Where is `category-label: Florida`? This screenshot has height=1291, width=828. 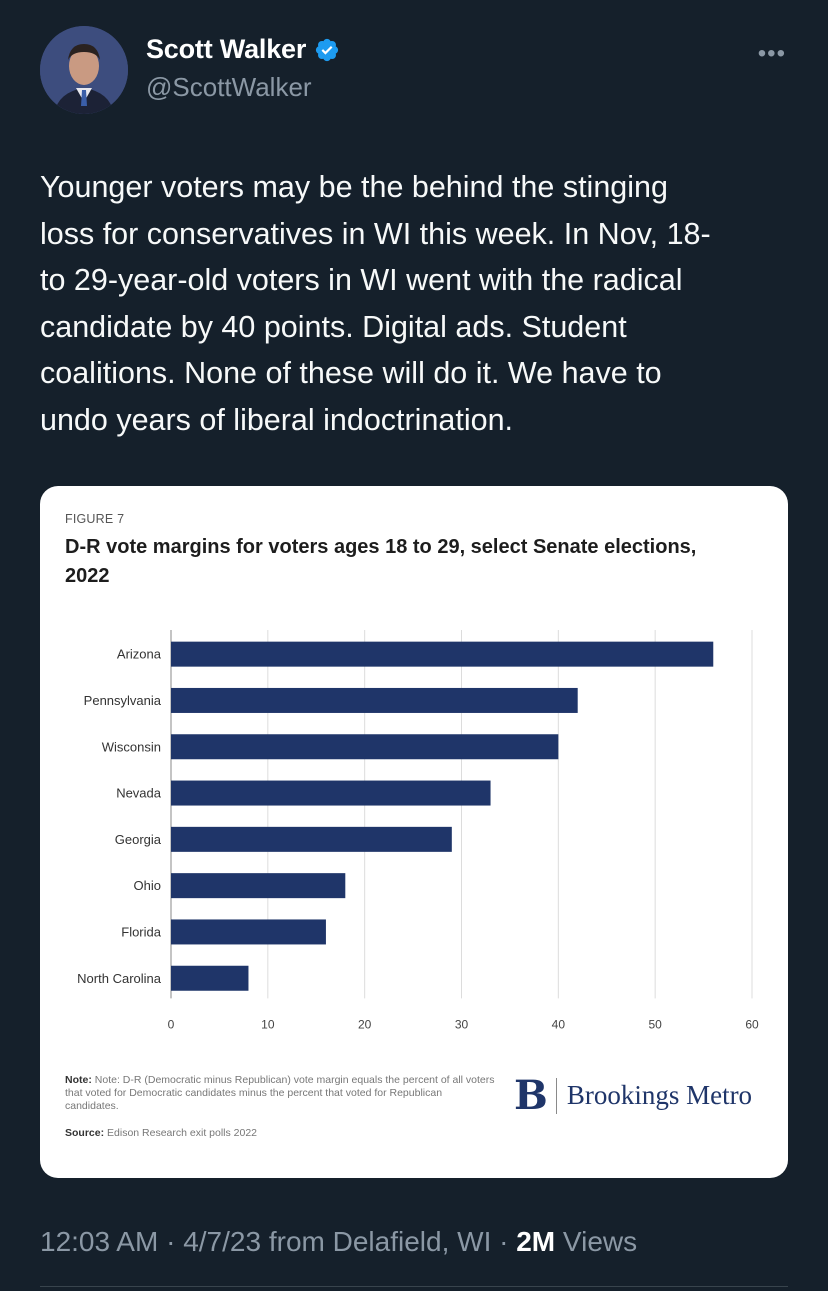 category-label: Florida is located at coordinates (141, 931).